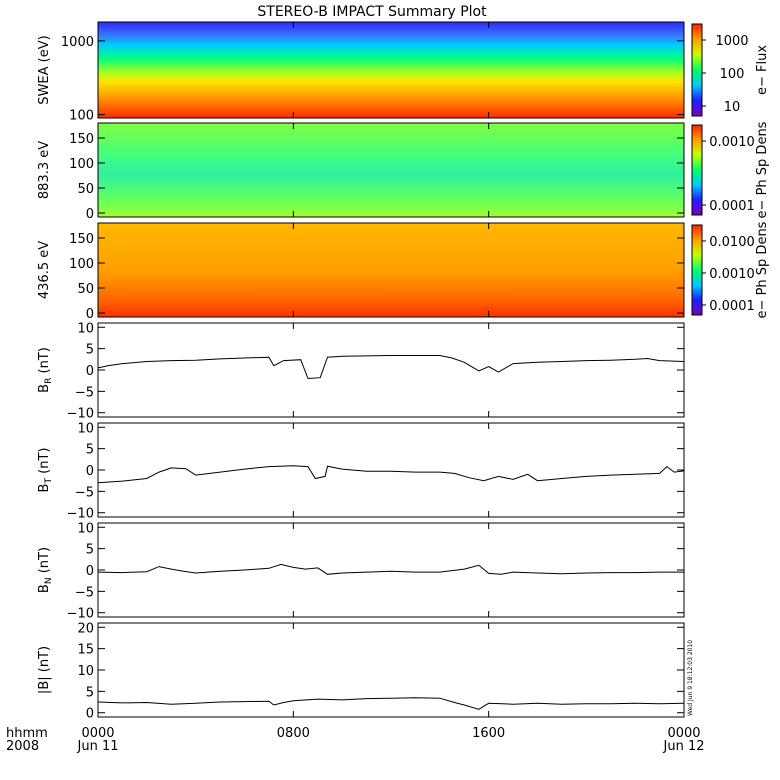 The width and height of the screenshot is (780, 780). I want to click on footer-end-date: Jun 12, so click(684, 746).